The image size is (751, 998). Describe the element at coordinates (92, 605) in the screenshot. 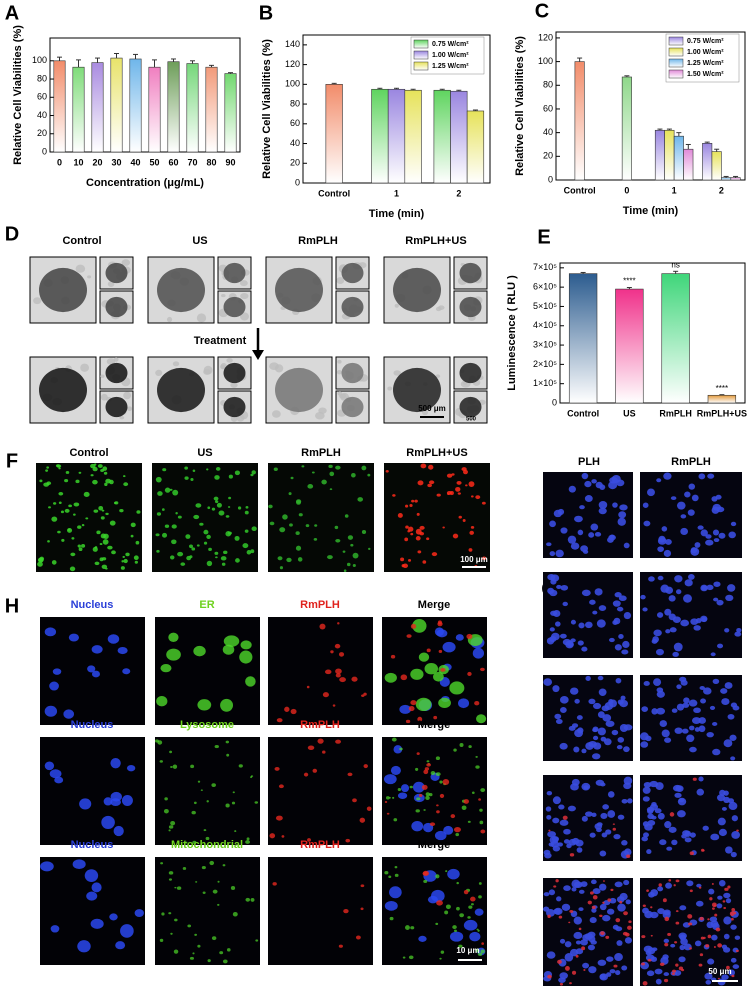

I see `column-label: Nucleus` at that location.